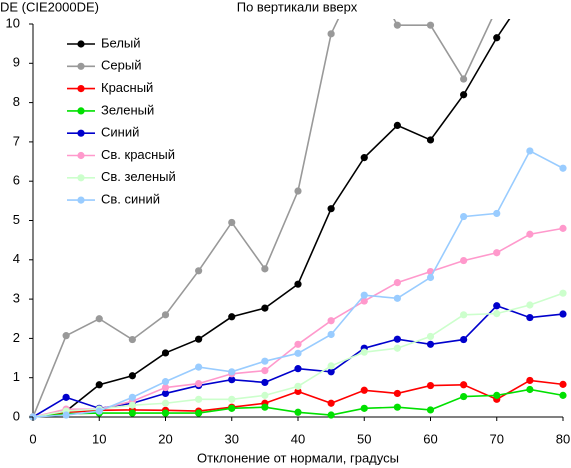 Image resolution: width=571 pixels, height=468 pixels. I want to click on y-tick-label: 5, so click(16, 219).